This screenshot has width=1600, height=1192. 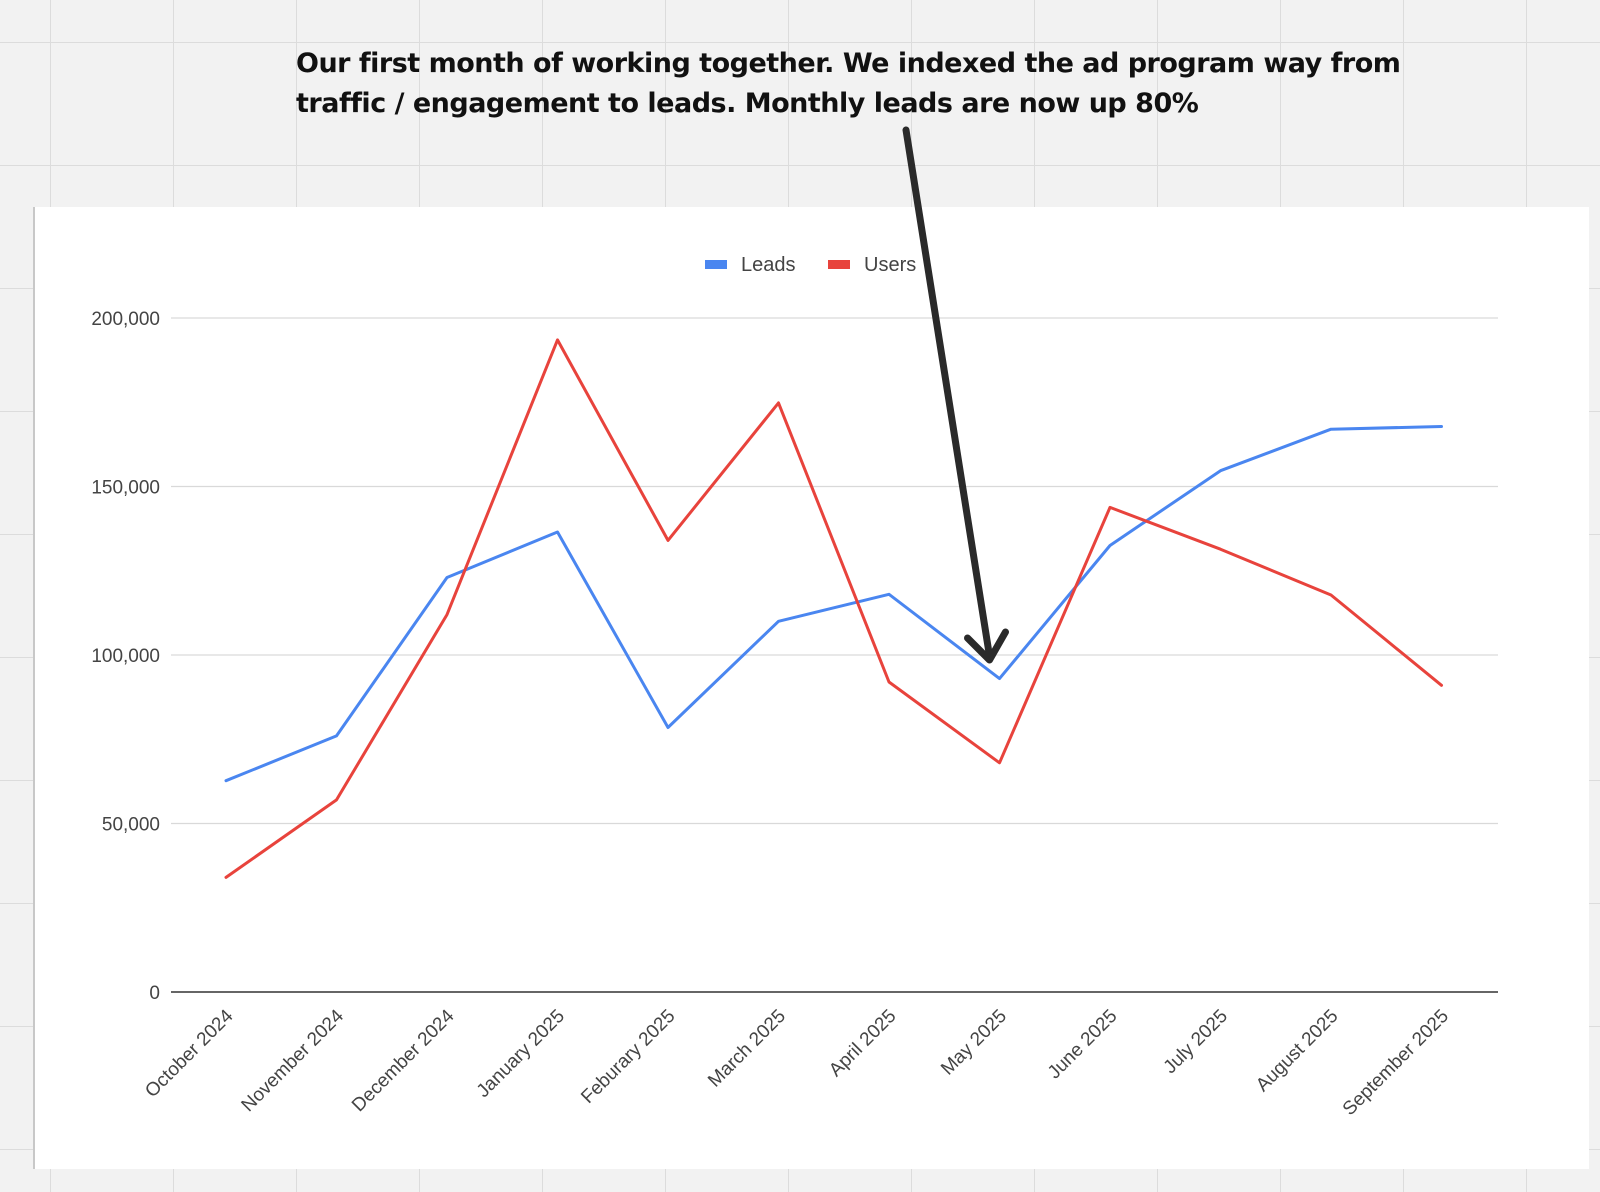 I want to click on x-tick-label: September 2025, so click(x=1396, y=1063).